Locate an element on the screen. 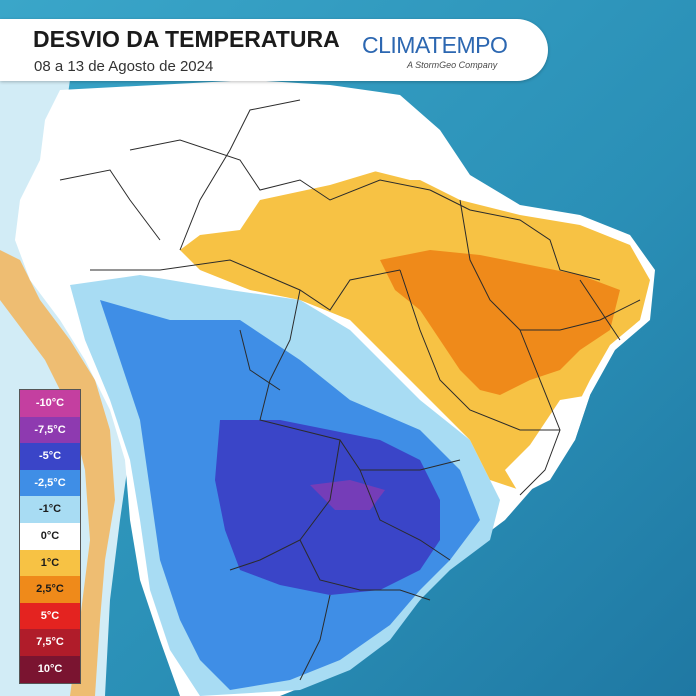 The image size is (696, 696). warm-medium-region is located at coordinates (500, 322).